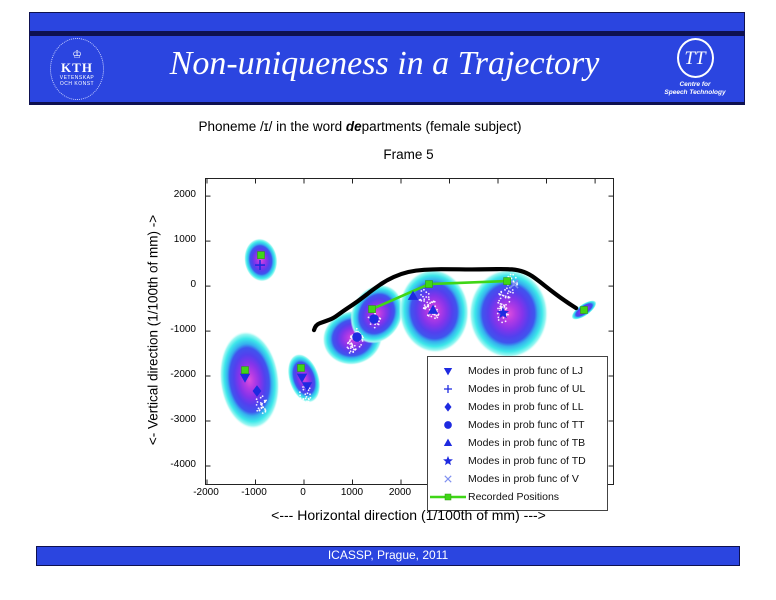  What do you see at coordinates (527, 461) in the screenshot?
I see `legend-label: Modes in prob func of TD` at bounding box center [527, 461].